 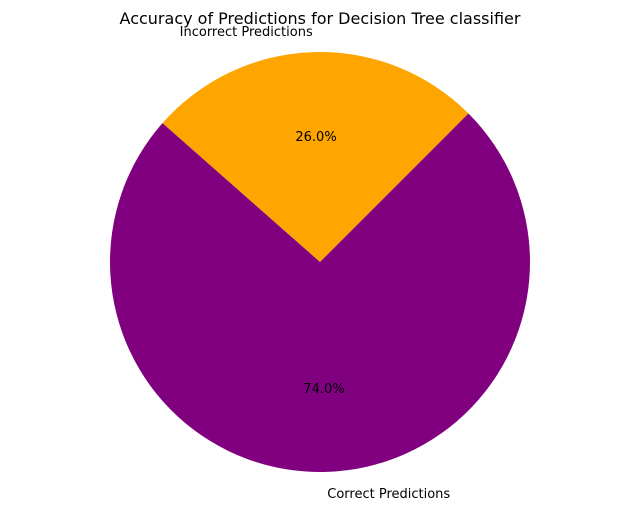 I want to click on slice-label-correct-predictions: Correct Predictions, so click(x=388, y=494).